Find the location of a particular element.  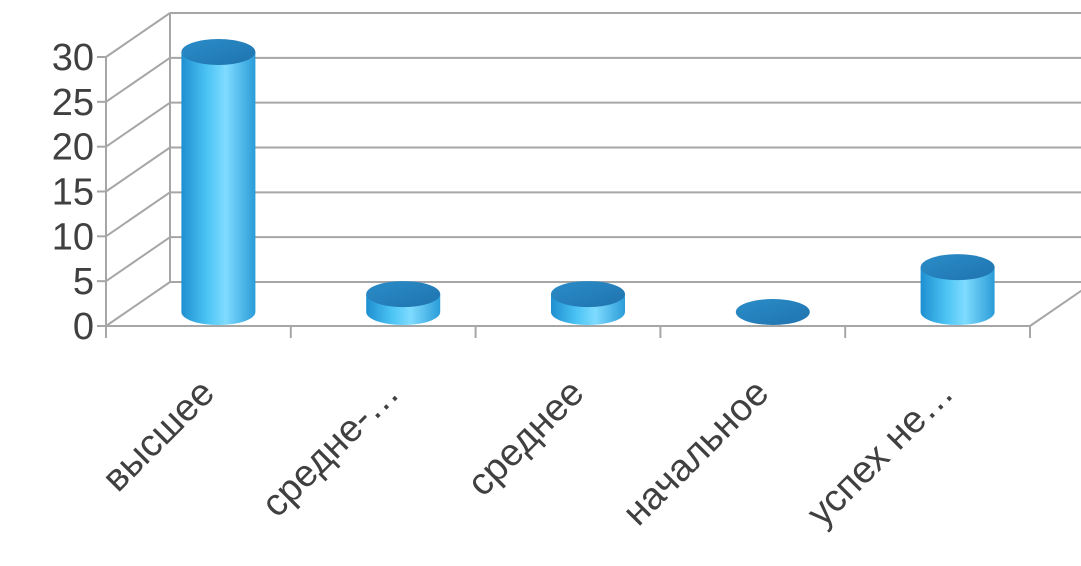

y-tick-label: 0 is located at coordinates (83, 327).